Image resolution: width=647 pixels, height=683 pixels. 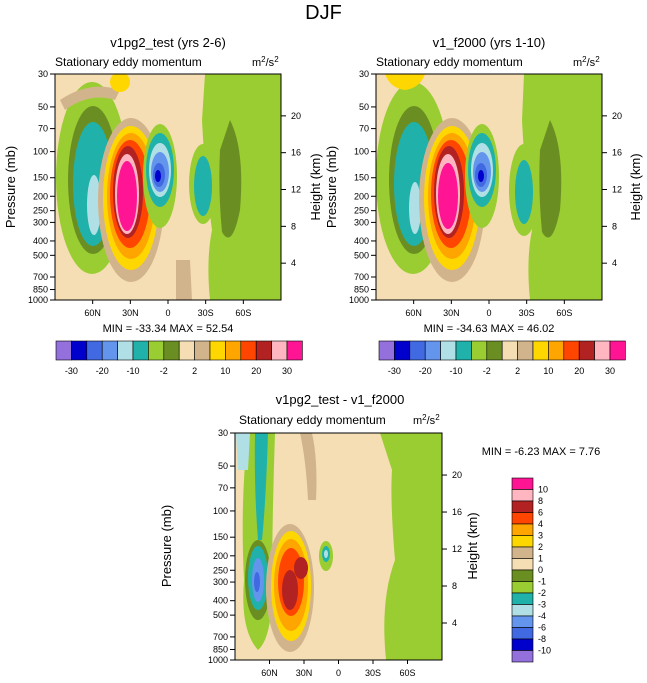 What do you see at coordinates (597, 59) in the screenshot?
I see `units-exp2: 2` at bounding box center [597, 59].